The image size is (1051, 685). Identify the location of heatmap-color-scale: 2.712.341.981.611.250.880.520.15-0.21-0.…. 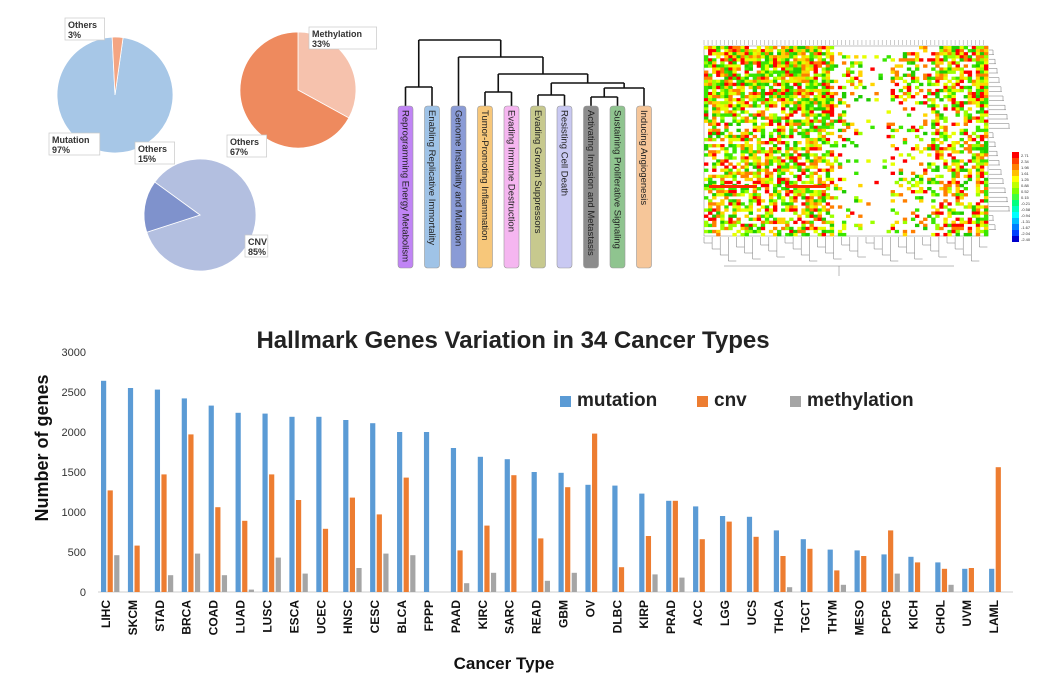
(1021, 197).